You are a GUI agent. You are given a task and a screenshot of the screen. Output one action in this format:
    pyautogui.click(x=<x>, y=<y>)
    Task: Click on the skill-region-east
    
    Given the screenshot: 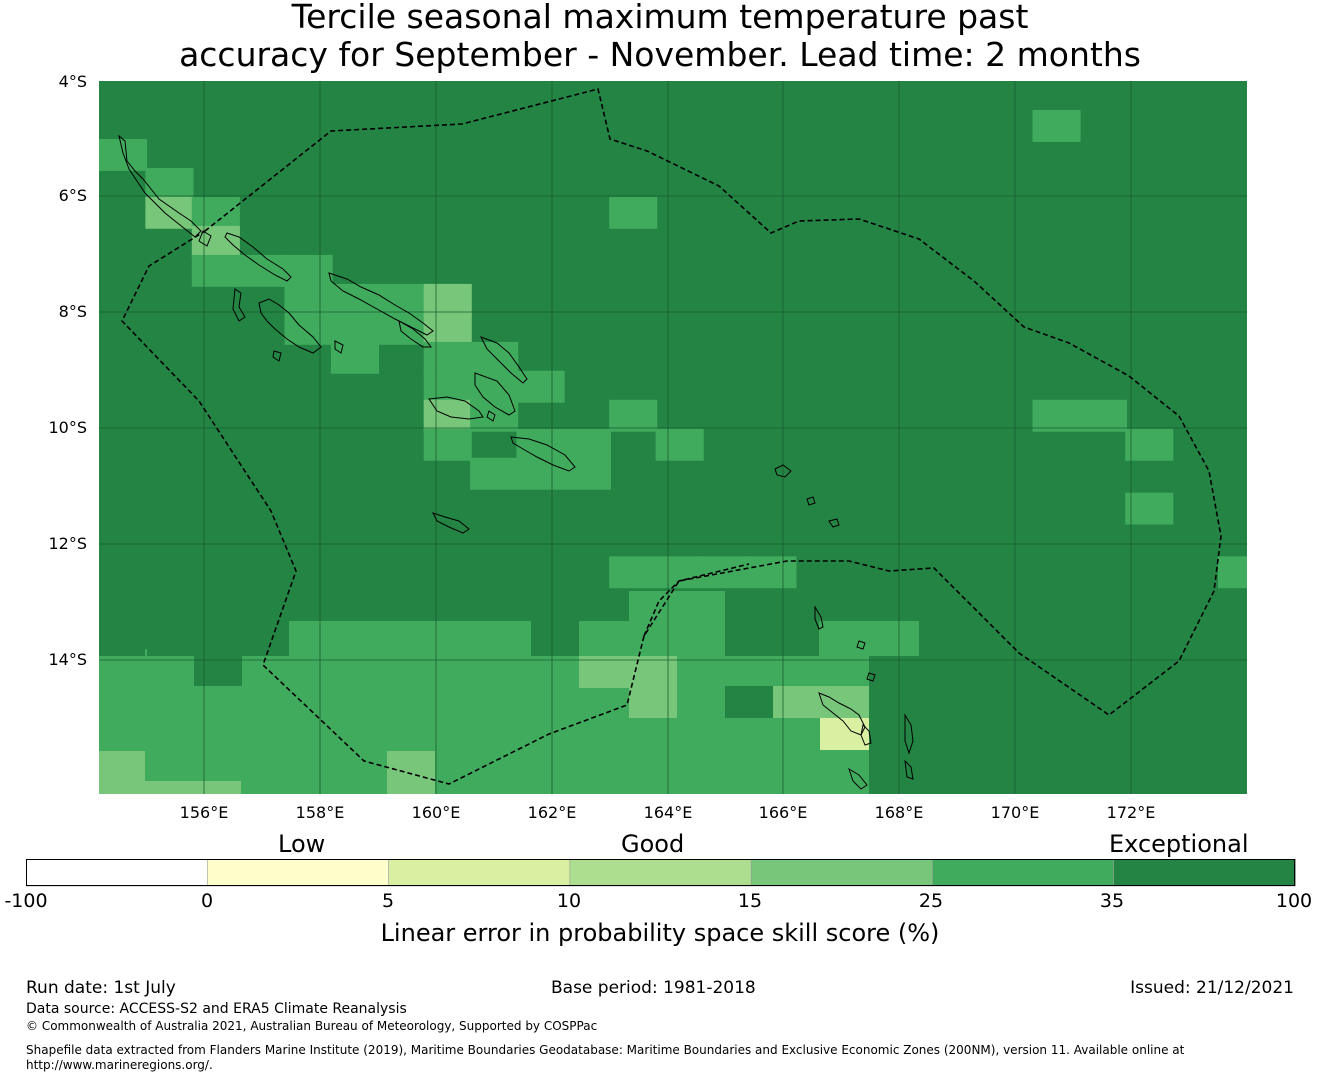 What is the action you would take?
    pyautogui.click(x=1058, y=725)
    